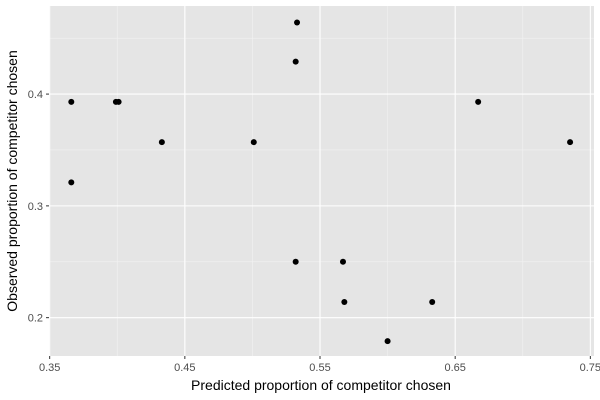 This screenshot has width=600, height=400. What do you see at coordinates (590, 368) in the screenshot?
I see `x-tick-label: 0.75` at bounding box center [590, 368].